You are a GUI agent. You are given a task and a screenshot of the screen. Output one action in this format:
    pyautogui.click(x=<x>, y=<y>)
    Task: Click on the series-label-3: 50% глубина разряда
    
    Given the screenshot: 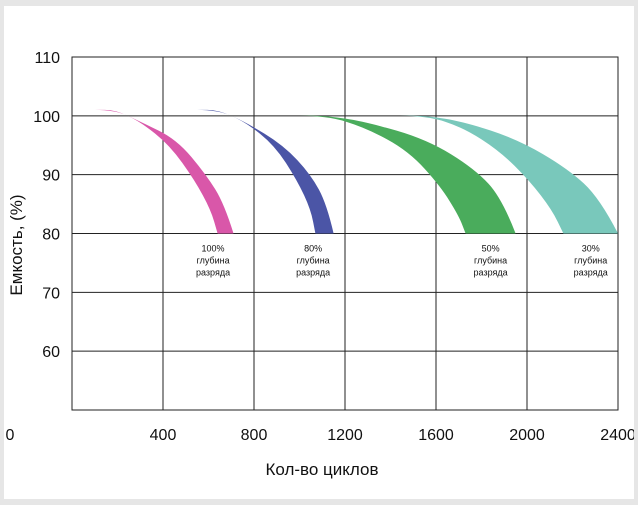 What is the action you would take?
    pyautogui.click(x=491, y=261)
    